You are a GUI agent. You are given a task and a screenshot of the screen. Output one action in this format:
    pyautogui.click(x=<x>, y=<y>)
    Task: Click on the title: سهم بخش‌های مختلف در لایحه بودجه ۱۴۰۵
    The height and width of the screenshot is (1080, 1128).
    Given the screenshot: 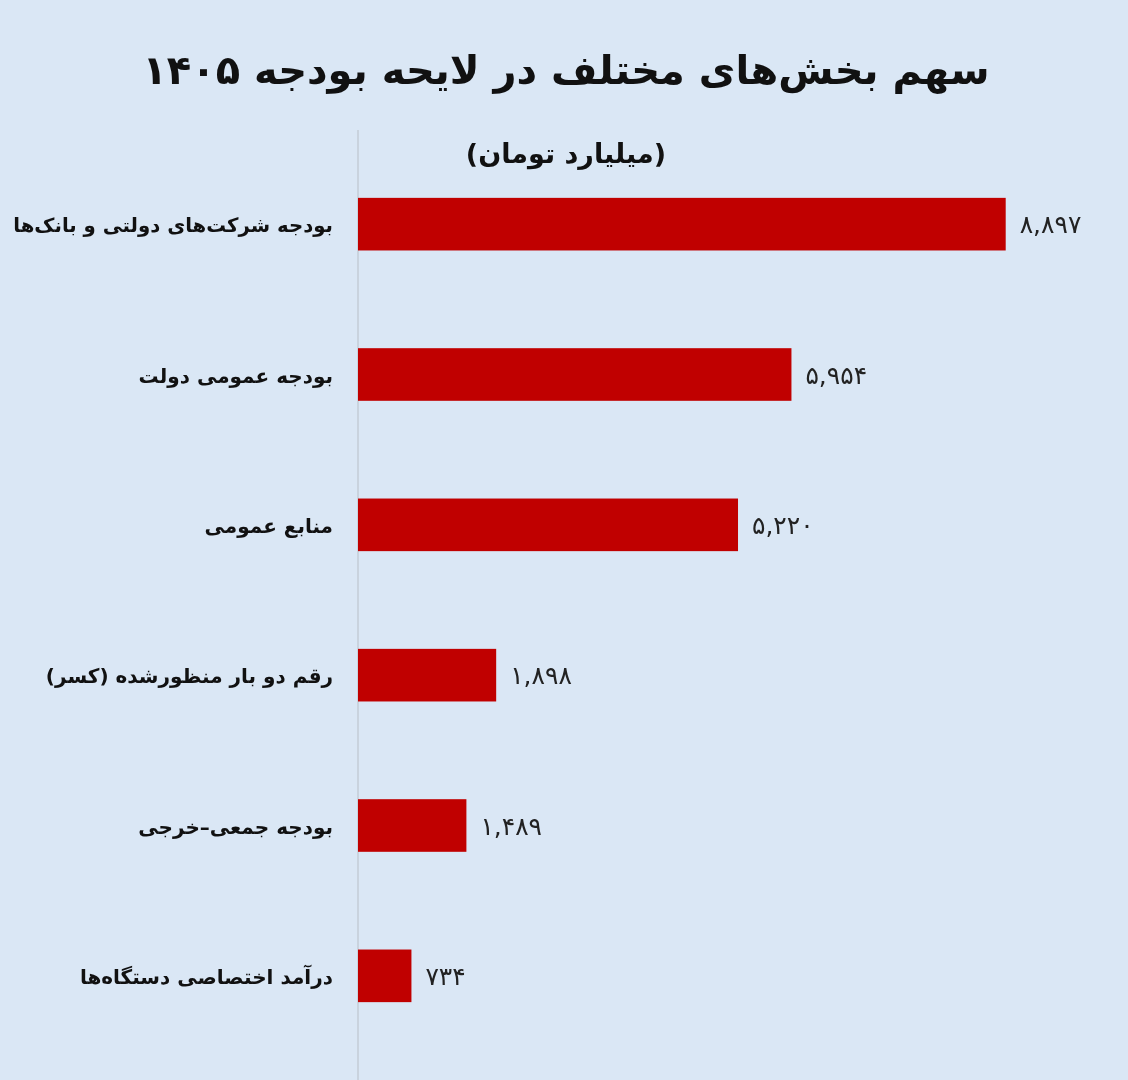 What is the action you would take?
    pyautogui.click(x=566, y=70)
    